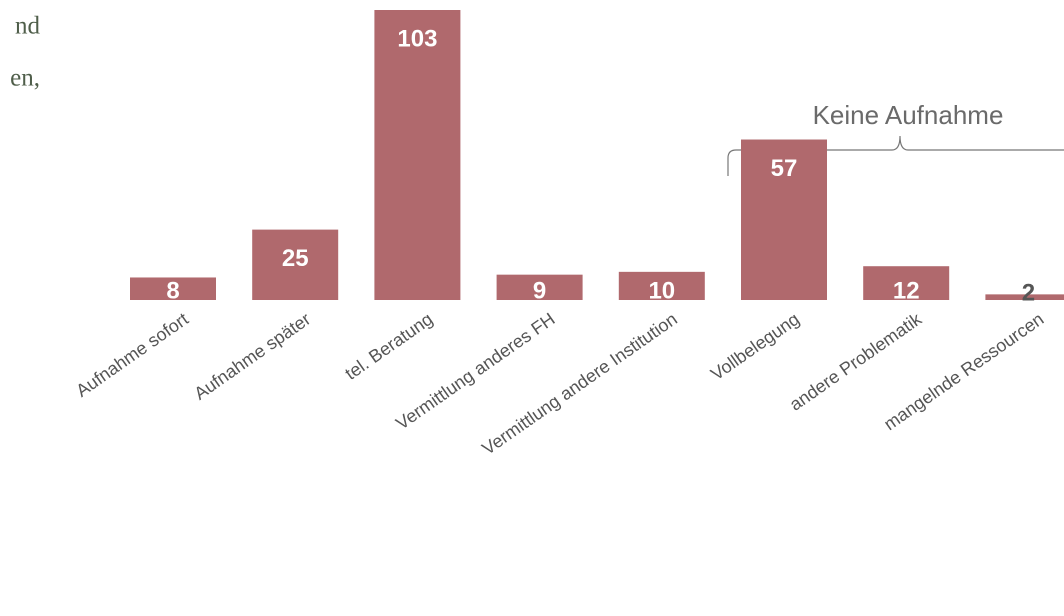 The image size is (1064, 616). I want to click on value-label: 8, so click(172, 290).